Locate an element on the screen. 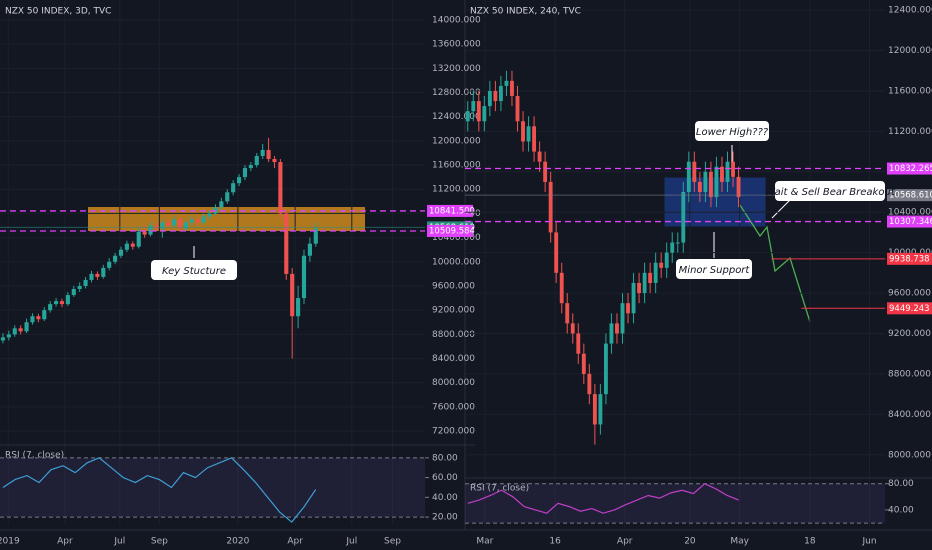 This screenshot has width=932, height=550. annotation: Lower High??? is located at coordinates (732, 132).